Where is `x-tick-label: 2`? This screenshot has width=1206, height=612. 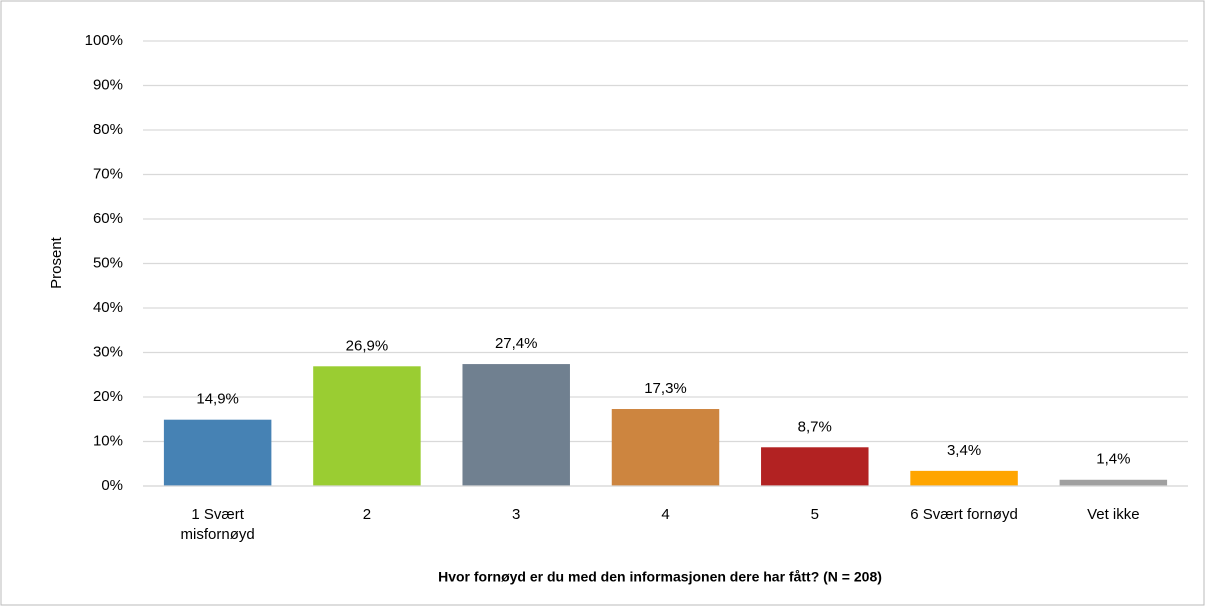 x-tick-label: 2 is located at coordinates (367, 514).